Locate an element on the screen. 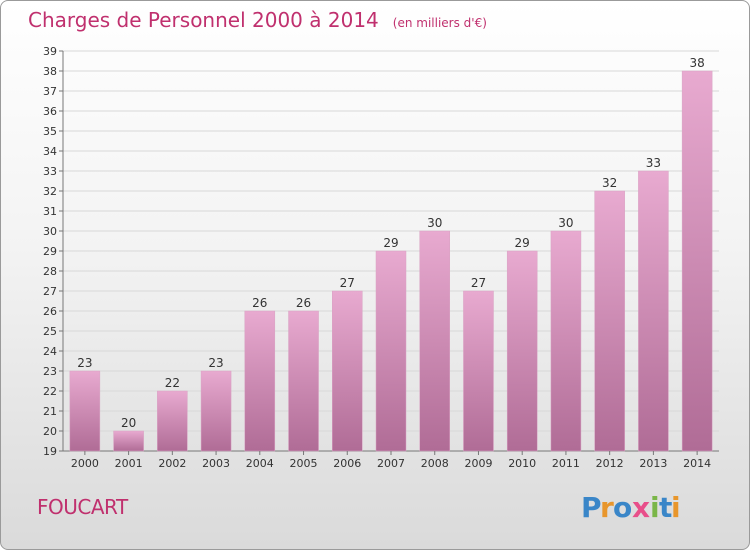 Image resolution: width=750 pixels, height=550 pixels. y-tick-label: 19 is located at coordinates (50, 451).